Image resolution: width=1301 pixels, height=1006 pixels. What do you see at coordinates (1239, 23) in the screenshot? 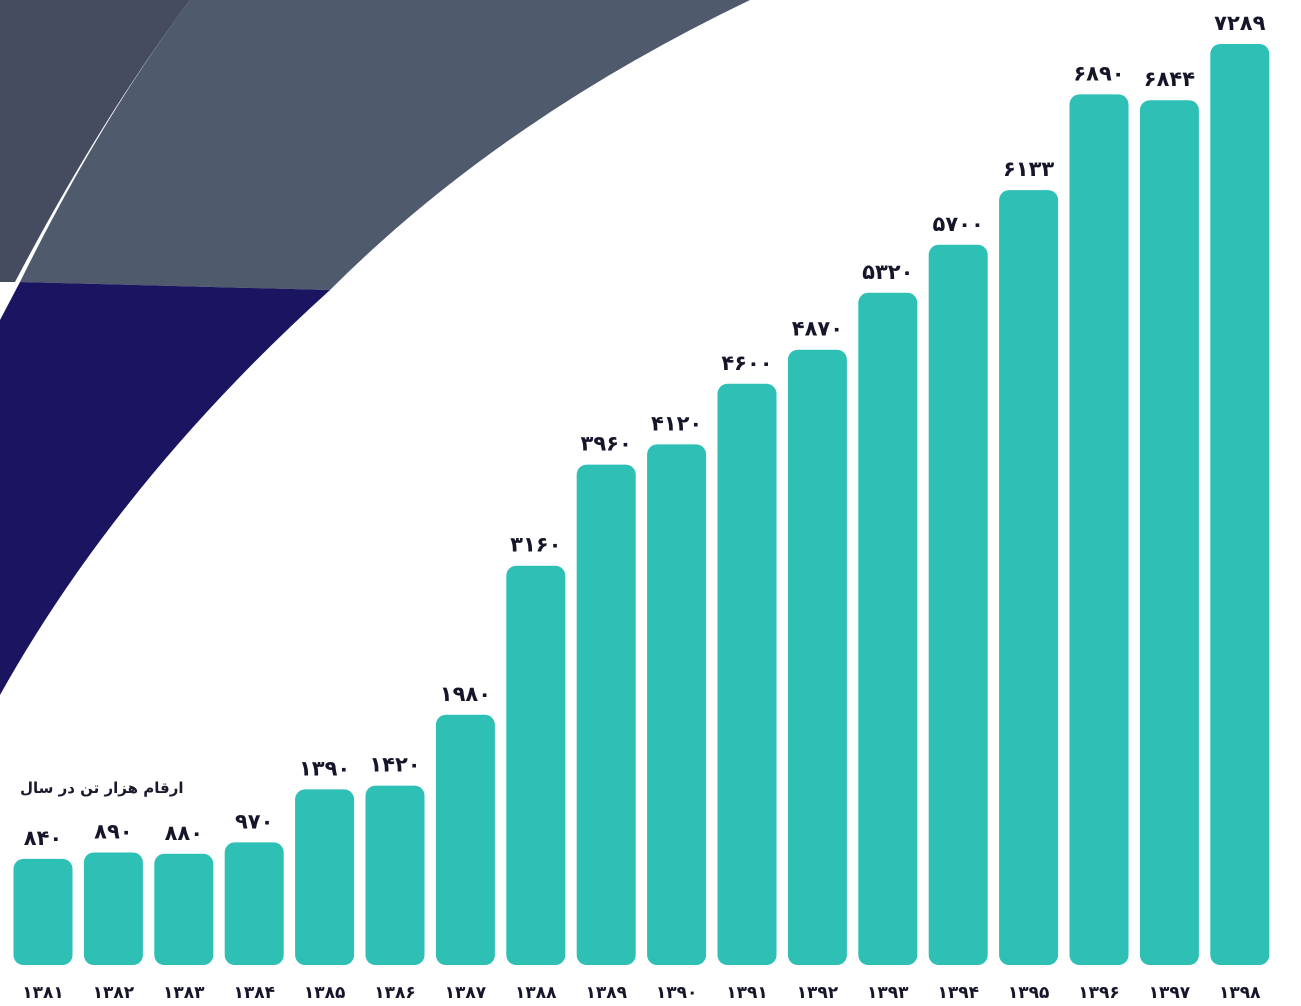
I see `value-label: ۷۲۸۹` at bounding box center [1239, 23].